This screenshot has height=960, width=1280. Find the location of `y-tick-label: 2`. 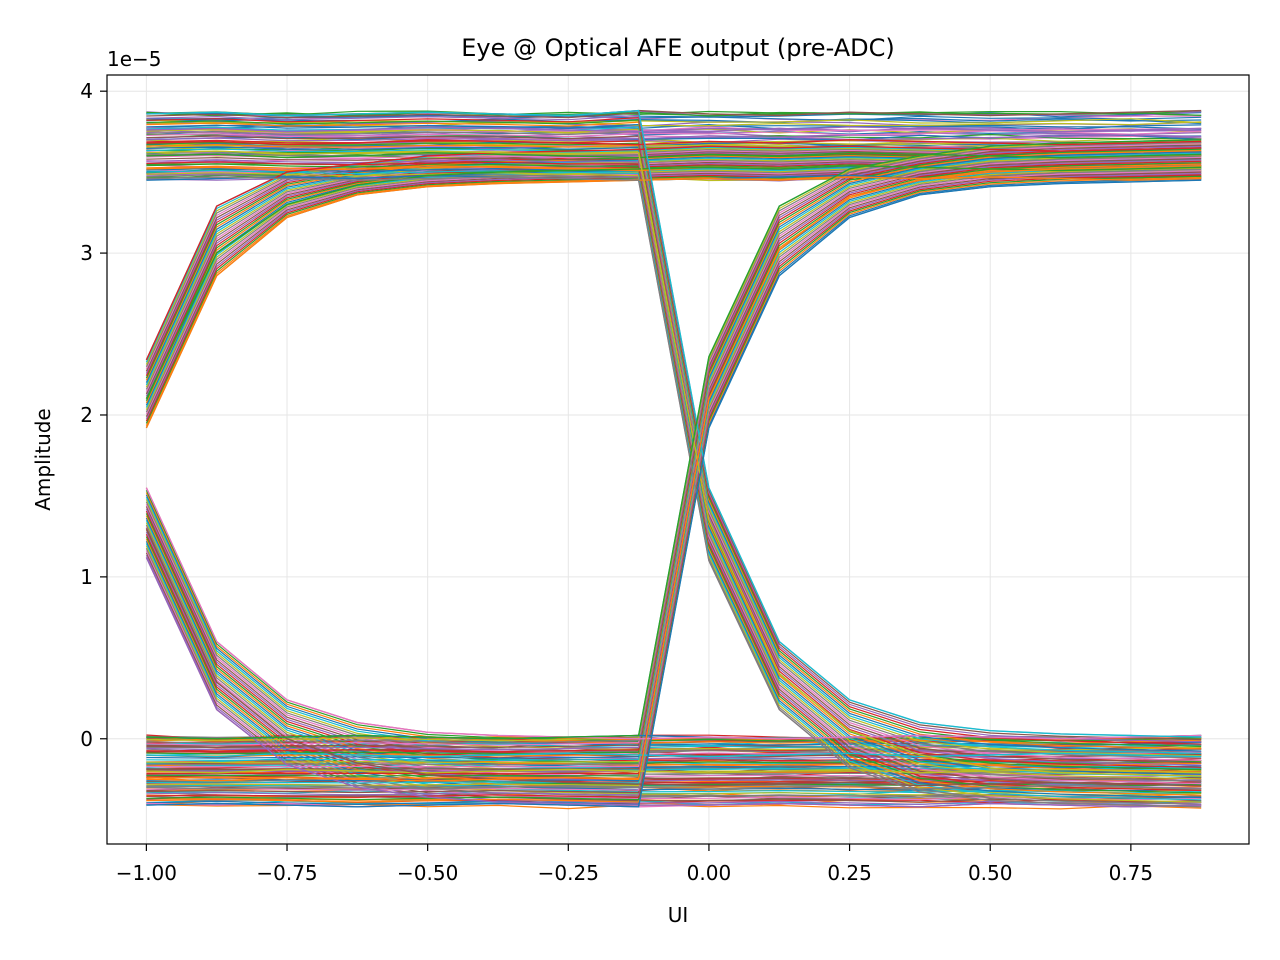

y-tick-label: 2 is located at coordinates (86, 415).